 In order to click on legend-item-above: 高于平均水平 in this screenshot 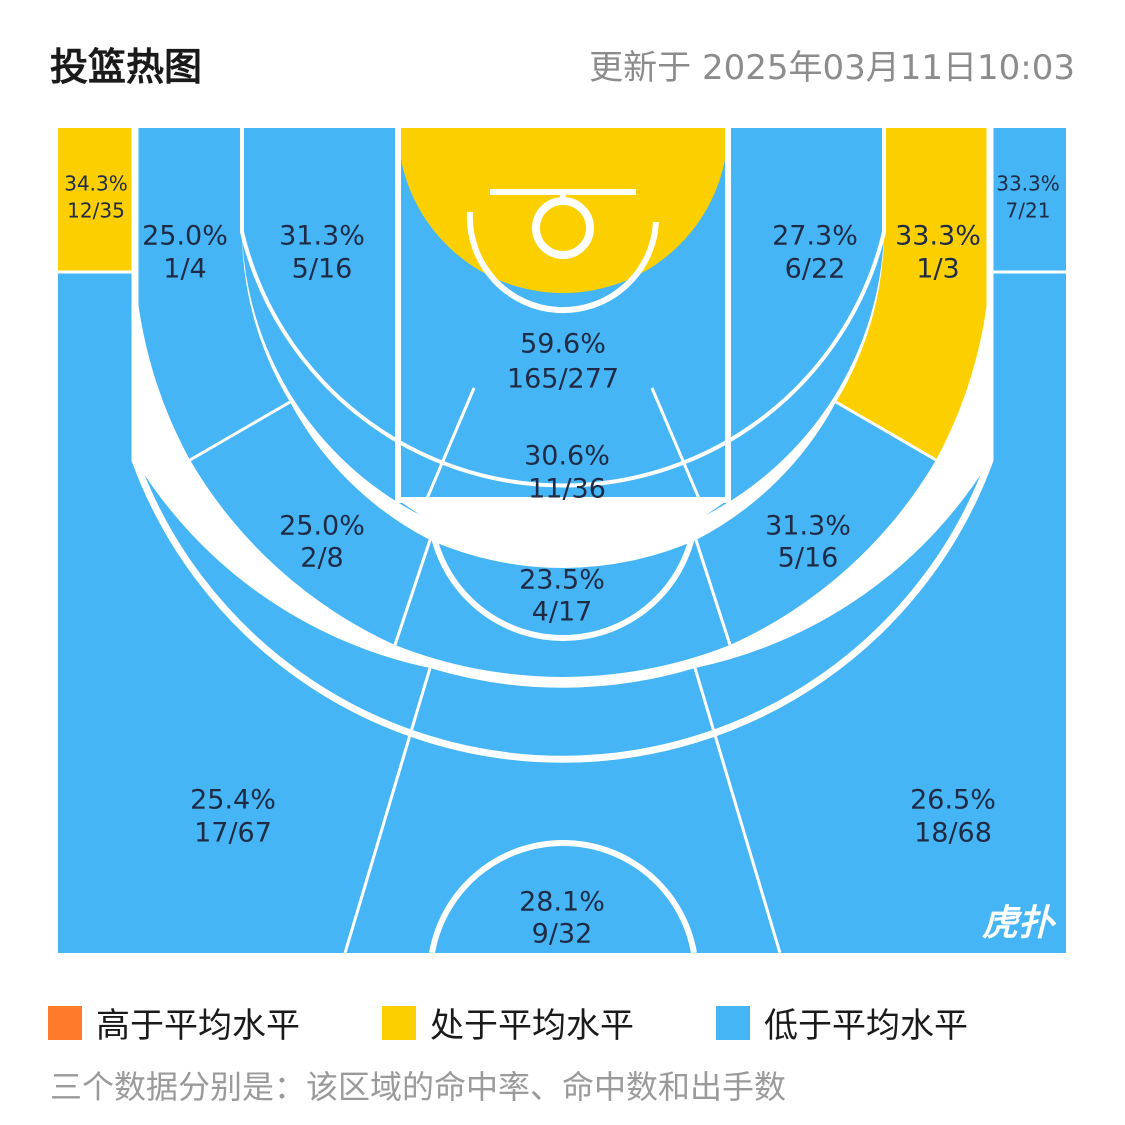, I will do `click(174, 1022)`.